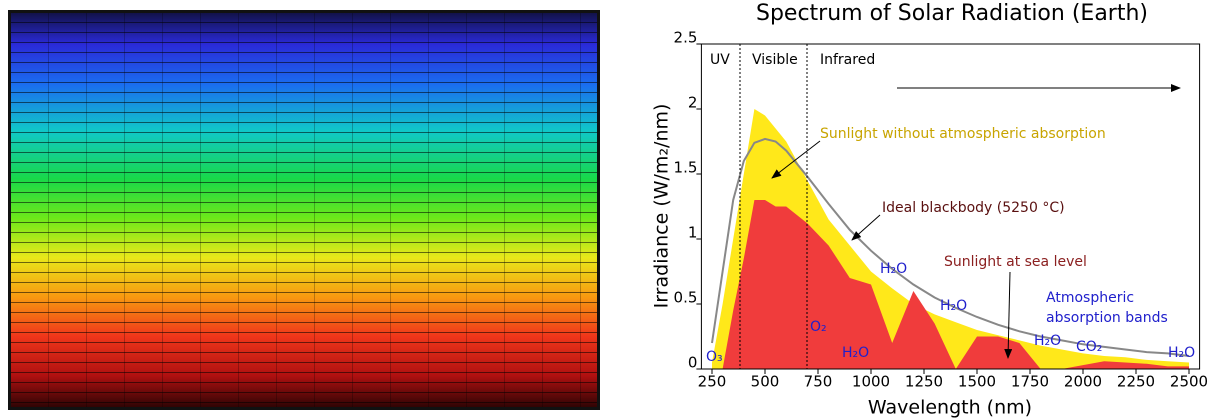 This screenshot has height=419, width=1215. I want to click on x-tick-label: 2000, so click(1083, 382).